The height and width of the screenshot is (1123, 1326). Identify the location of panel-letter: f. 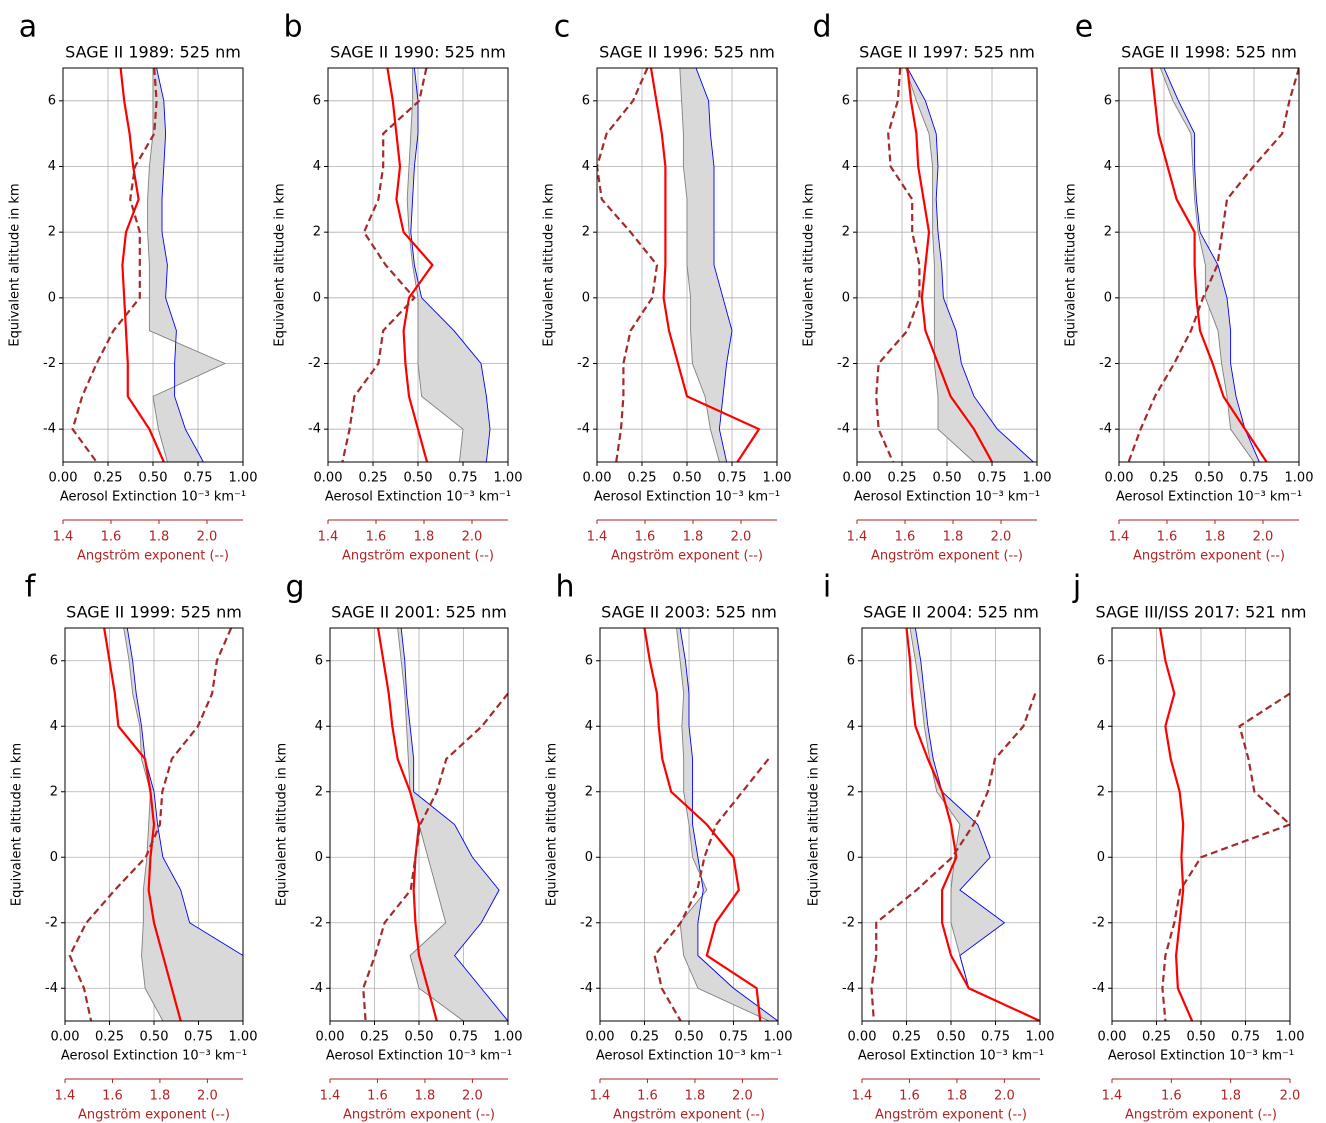
(31, 587).